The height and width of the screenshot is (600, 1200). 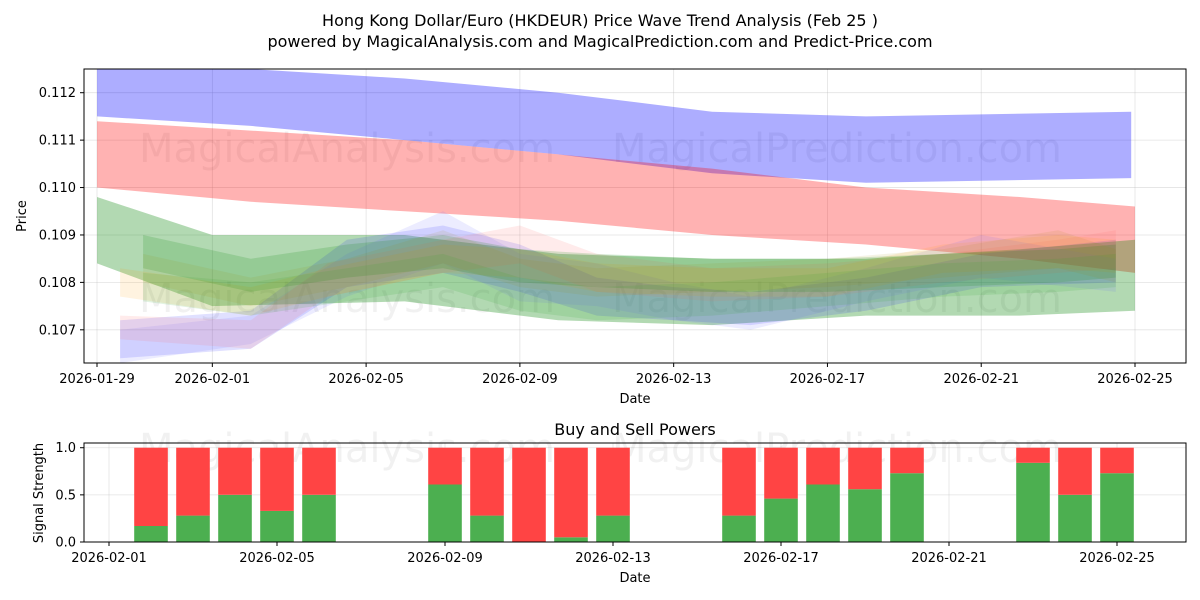 I want to click on signal-x-tick-label: 2026-02-13, so click(x=613, y=558).